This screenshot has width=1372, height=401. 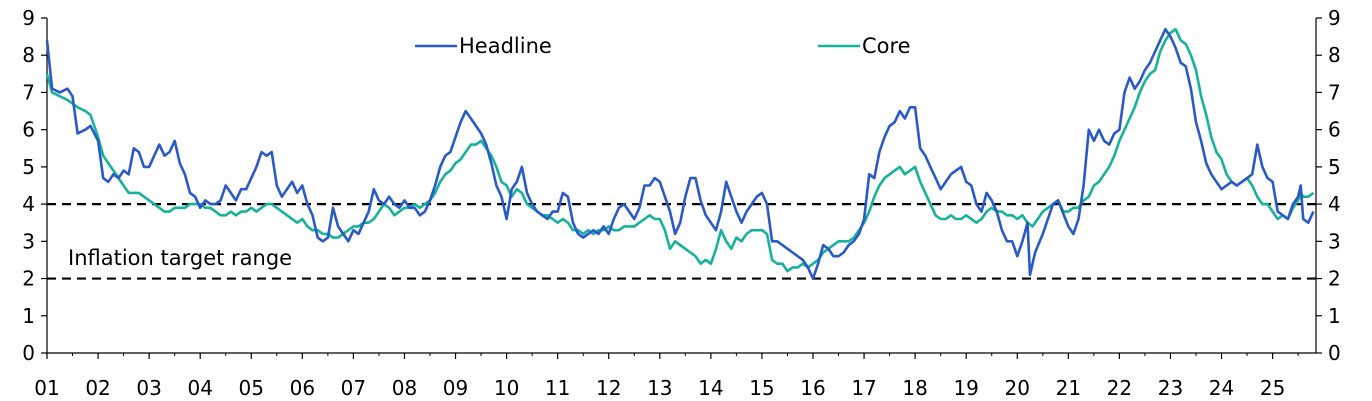 What do you see at coordinates (1334, 279) in the screenshot?
I see `y-tick-label-right: 2` at bounding box center [1334, 279].